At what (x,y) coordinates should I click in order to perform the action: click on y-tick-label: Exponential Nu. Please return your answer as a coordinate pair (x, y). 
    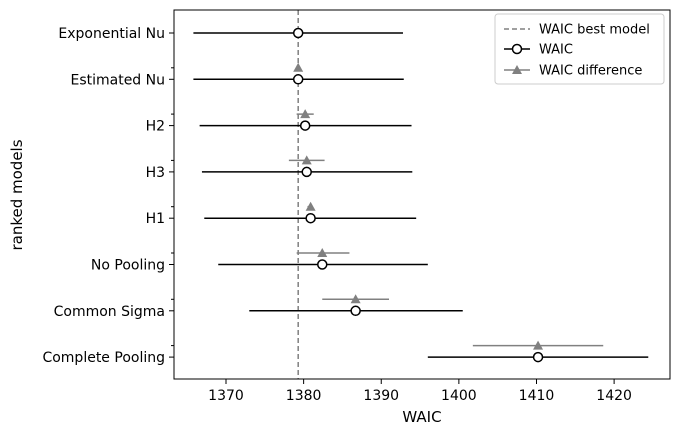
    Looking at the image, I should click on (111, 34).